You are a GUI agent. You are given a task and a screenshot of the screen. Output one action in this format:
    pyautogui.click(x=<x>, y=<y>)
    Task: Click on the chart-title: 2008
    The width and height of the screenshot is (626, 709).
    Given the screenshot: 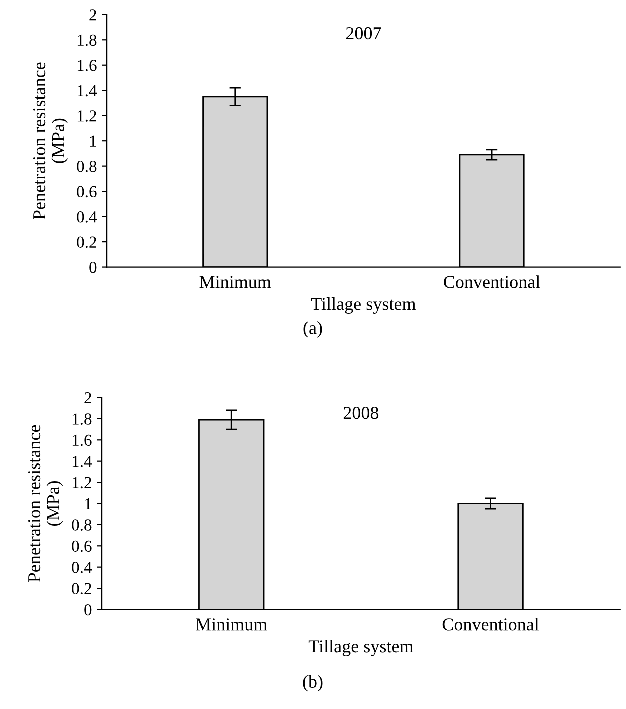 What is the action you would take?
    pyautogui.click(x=361, y=413)
    